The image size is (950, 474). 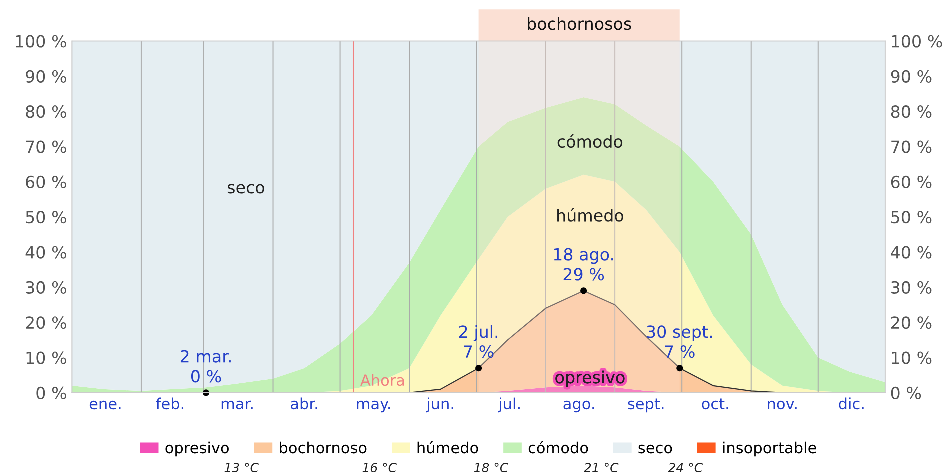 What do you see at coordinates (205, 366) in the screenshot?
I see `annotation: 2 mar. 0 %` at bounding box center [205, 366].